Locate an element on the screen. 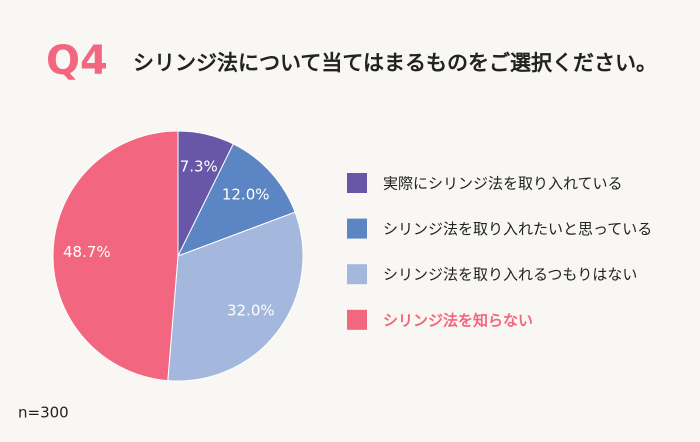 The width and height of the screenshot is (700, 442). chart-subtitle: シリンジ法について当てはまるものをご選択ください。 is located at coordinates (395, 63).